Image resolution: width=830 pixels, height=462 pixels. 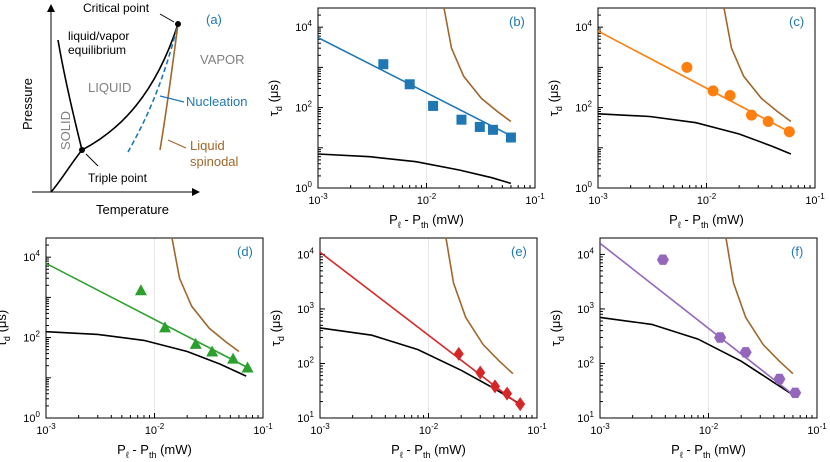 I want to click on spinodal-line, so click(x=169, y=87).